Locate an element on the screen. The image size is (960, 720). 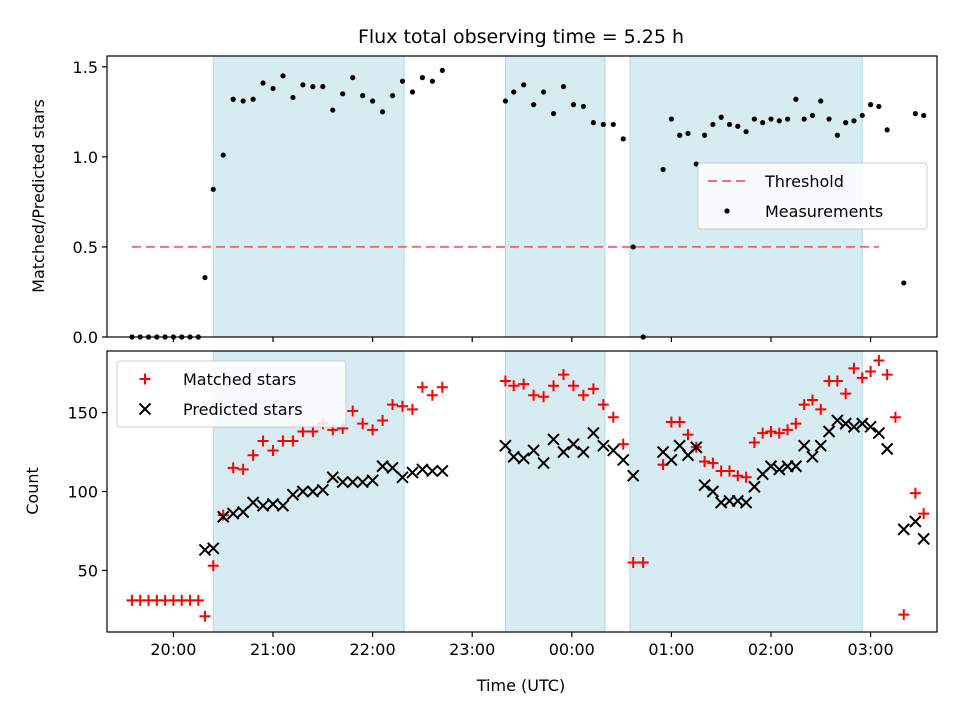
x-tick-label: 23:00 is located at coordinates (472, 649).